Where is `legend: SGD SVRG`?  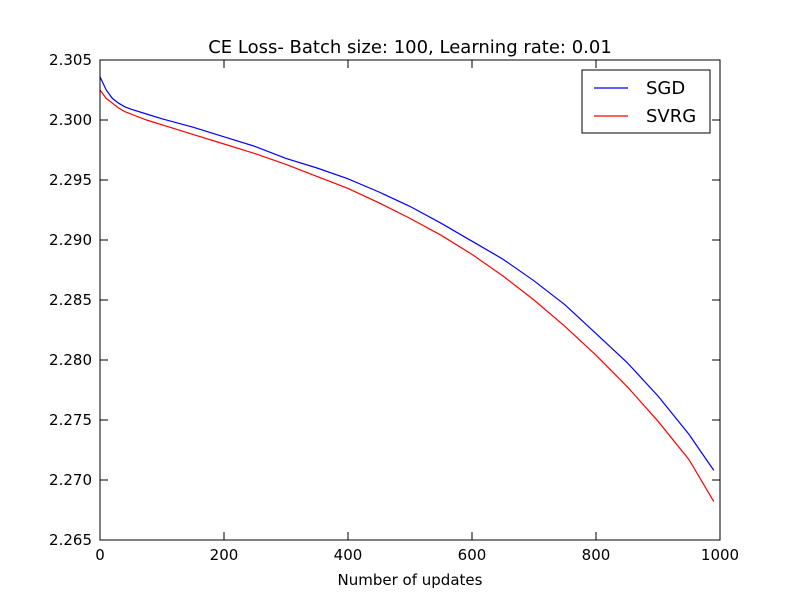 legend: SGD SVRG is located at coordinates (646, 101).